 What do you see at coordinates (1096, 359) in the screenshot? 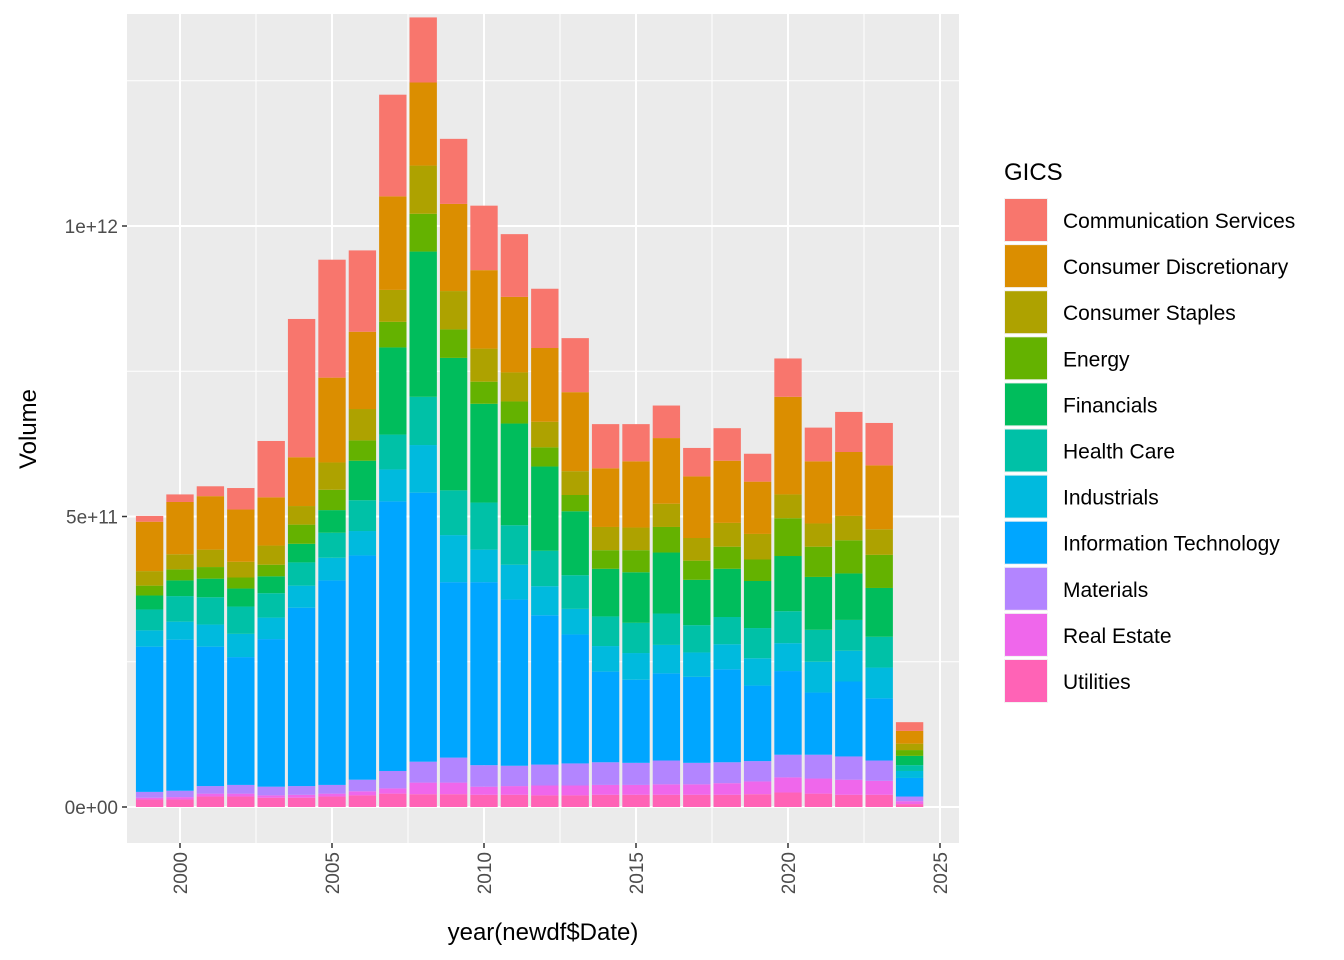
I see `legend-label-energy: Energy` at bounding box center [1096, 359].